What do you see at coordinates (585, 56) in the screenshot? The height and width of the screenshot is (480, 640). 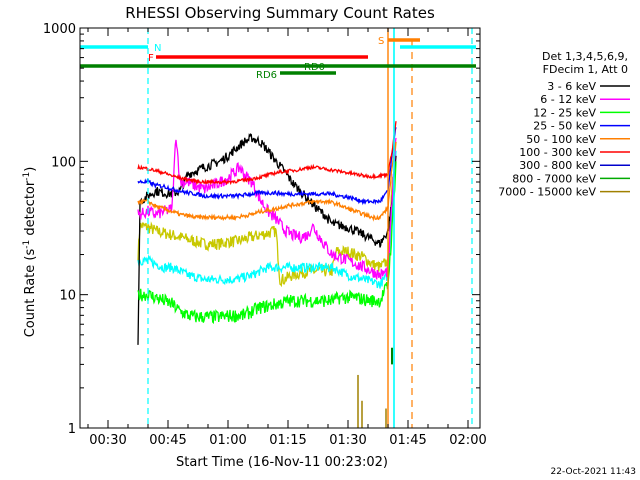 I see `legend-header-0: Det 1,3,4,5,6,9,` at bounding box center [585, 56].